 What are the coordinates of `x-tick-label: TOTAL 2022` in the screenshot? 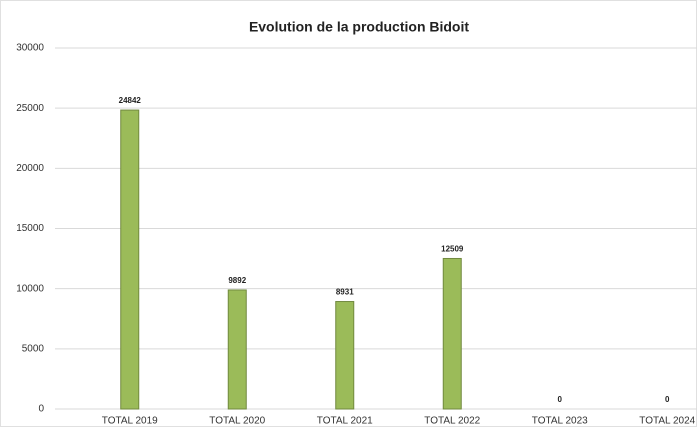 It's located at (452, 421).